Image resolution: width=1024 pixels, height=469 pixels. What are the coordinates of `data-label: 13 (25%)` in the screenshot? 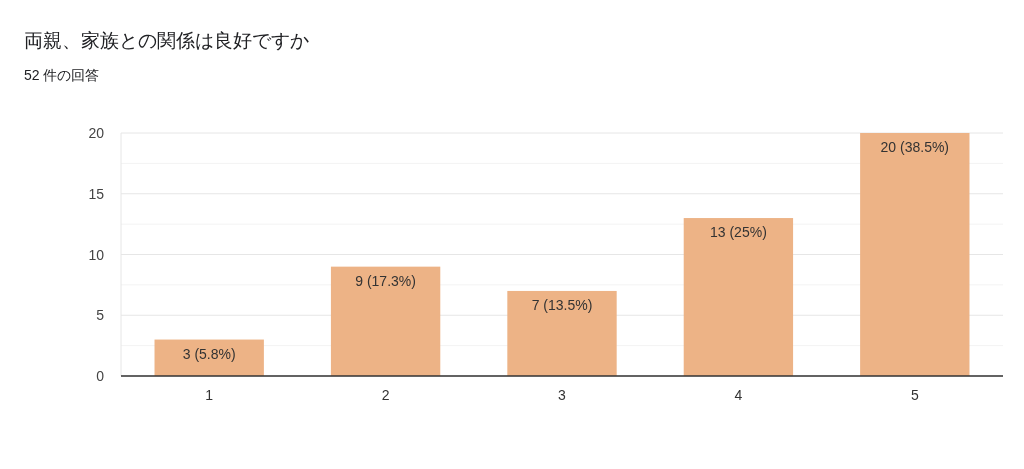 It's located at (738, 232).